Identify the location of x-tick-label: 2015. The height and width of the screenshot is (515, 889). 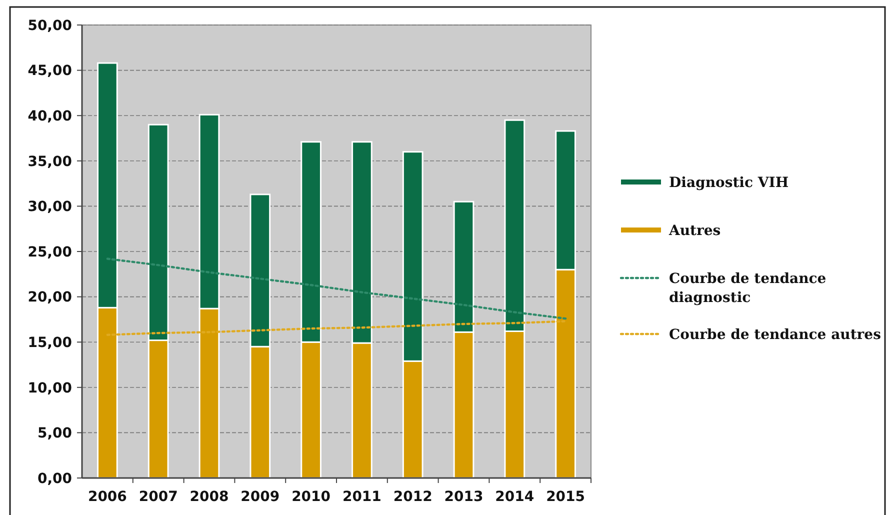
(566, 497).